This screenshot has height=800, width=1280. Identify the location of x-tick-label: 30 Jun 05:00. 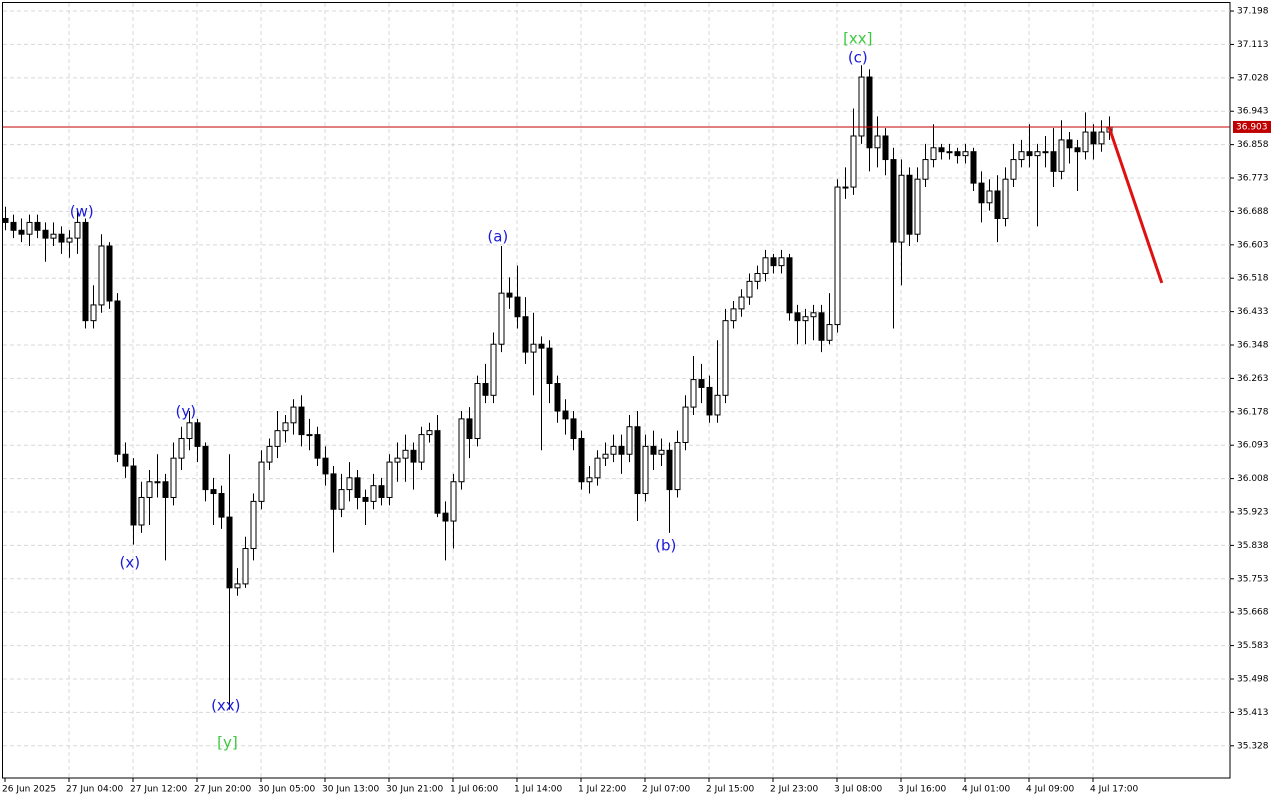
(286, 790).